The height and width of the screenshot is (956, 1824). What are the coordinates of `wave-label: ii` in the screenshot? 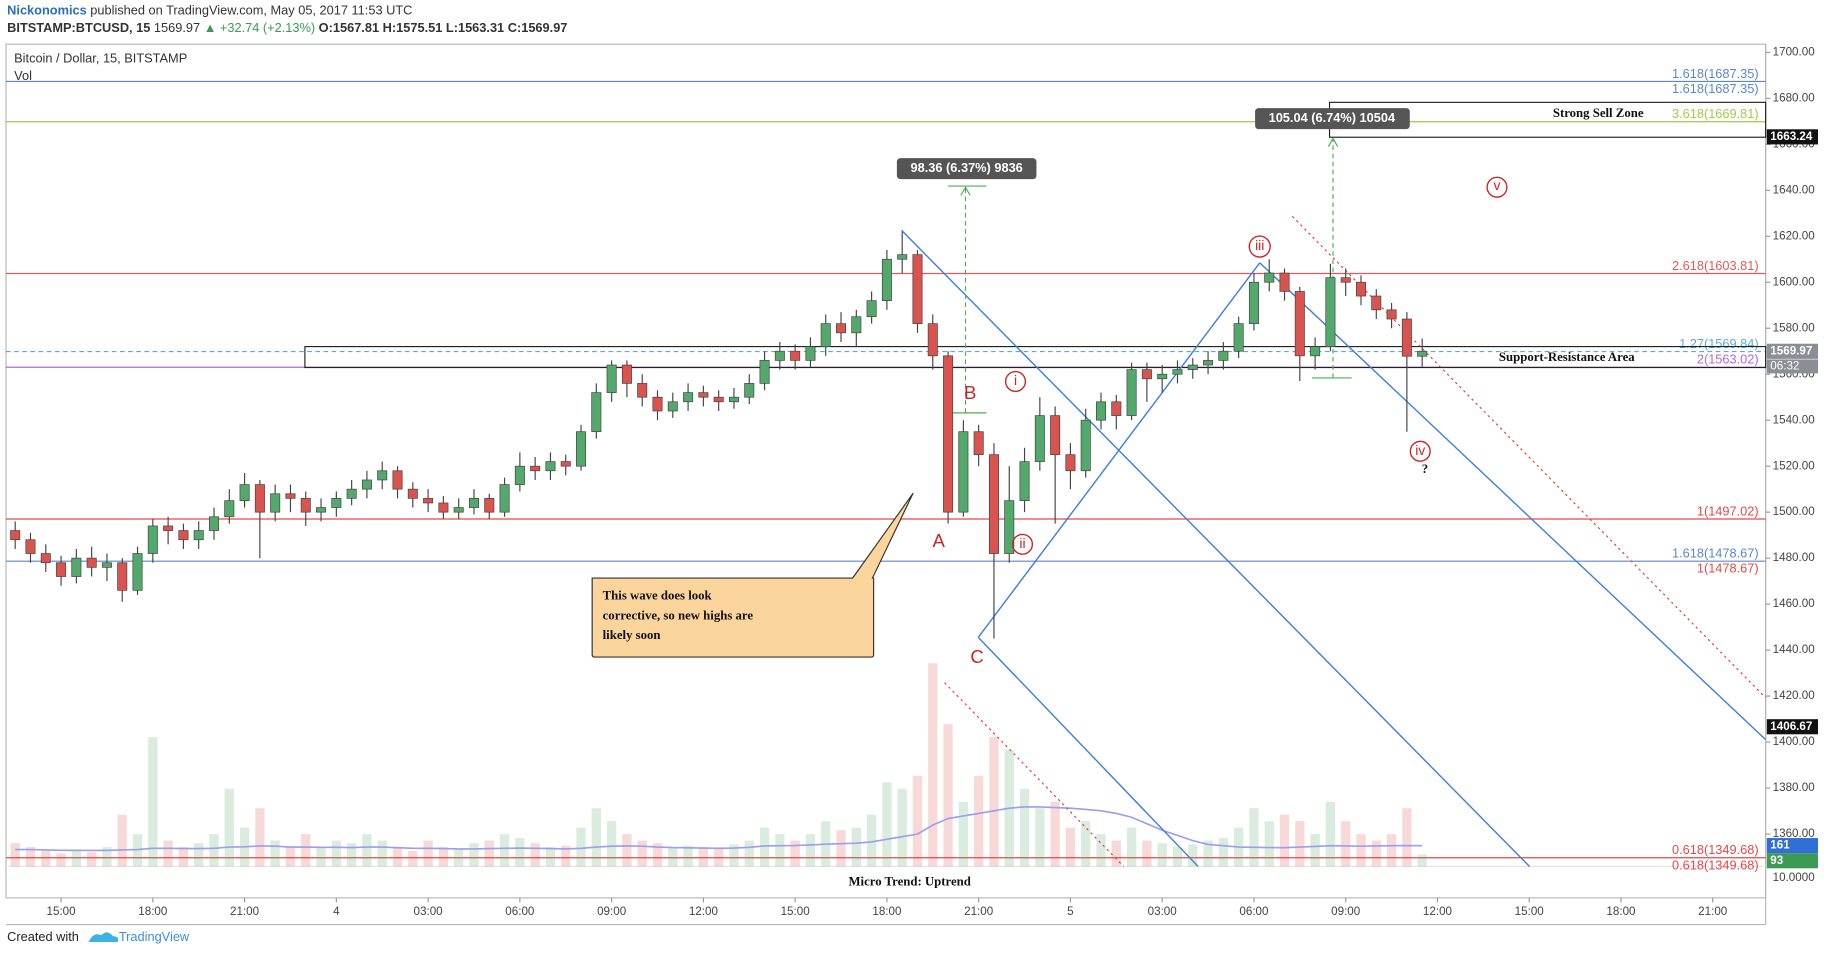 It's located at (1022, 543).